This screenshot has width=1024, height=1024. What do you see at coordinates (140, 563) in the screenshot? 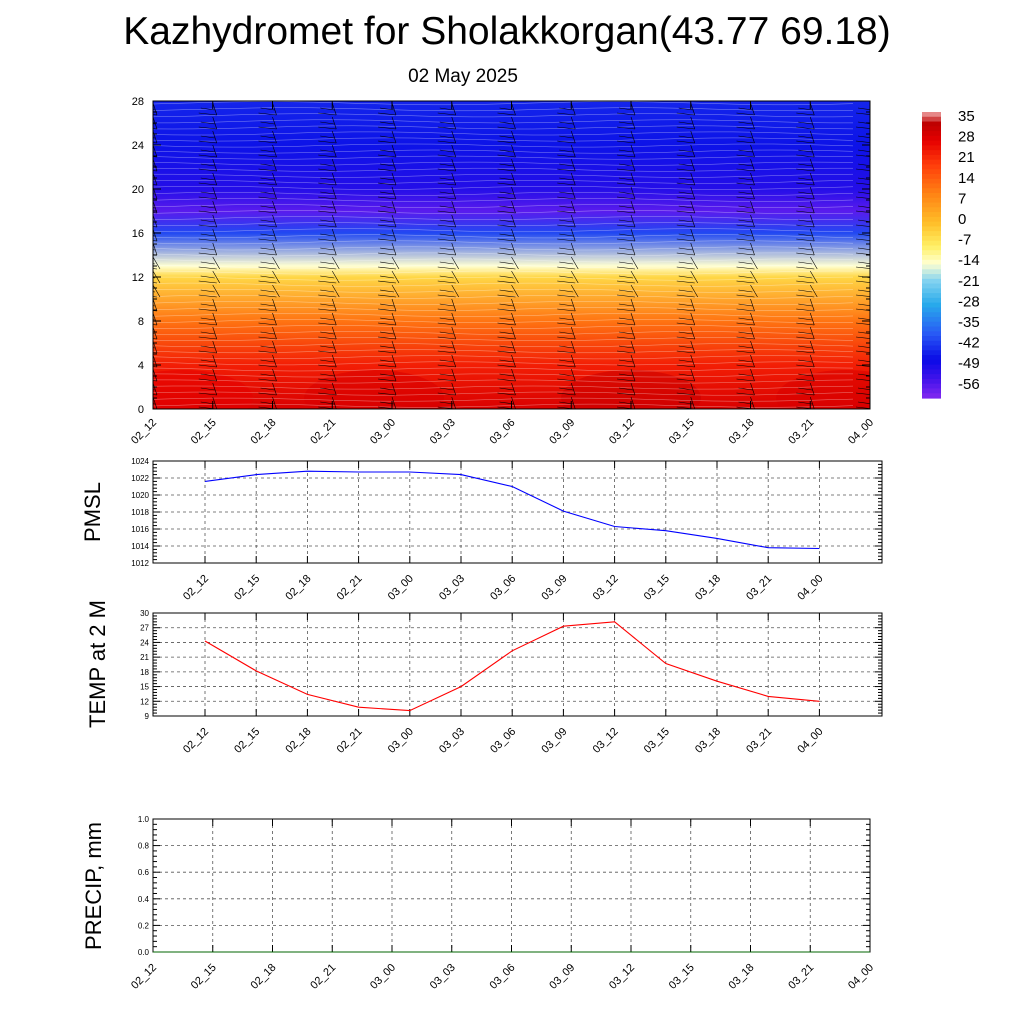
I see `y-tick-label: 1012` at bounding box center [140, 563].